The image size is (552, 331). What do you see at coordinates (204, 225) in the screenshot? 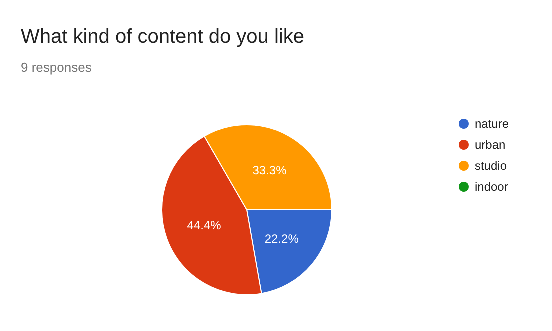
I see `data-label: 44.4%` at bounding box center [204, 225].